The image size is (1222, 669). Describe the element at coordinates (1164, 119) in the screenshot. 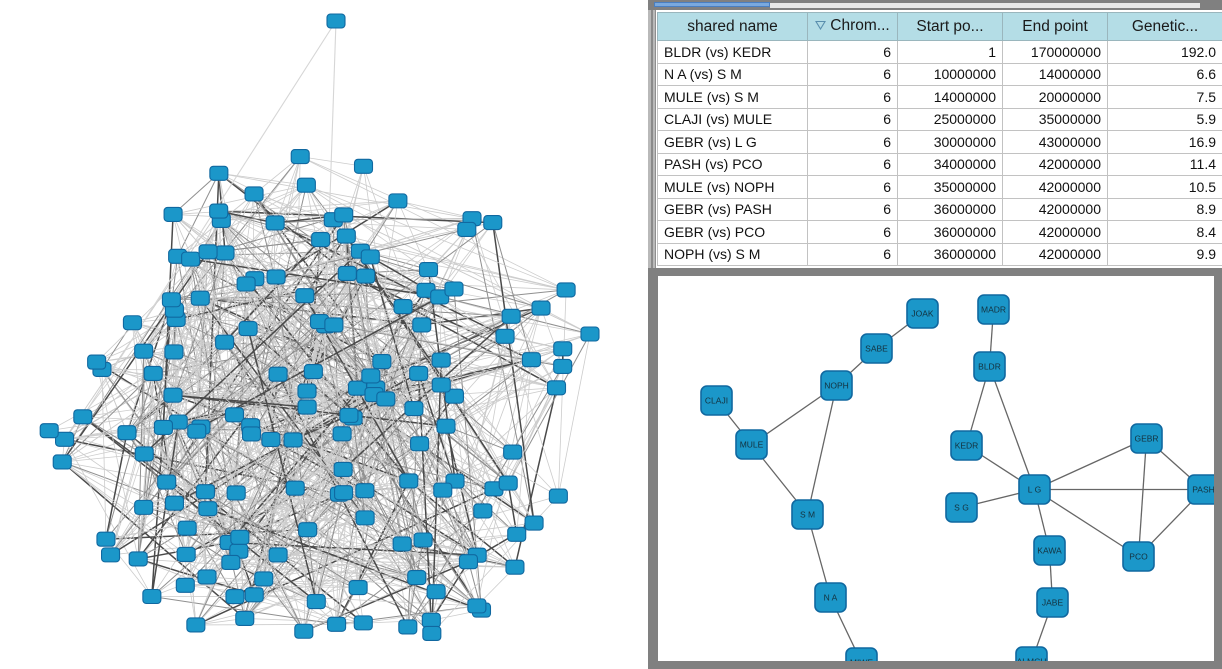

I see `cell-genetic: 5.9` at that location.